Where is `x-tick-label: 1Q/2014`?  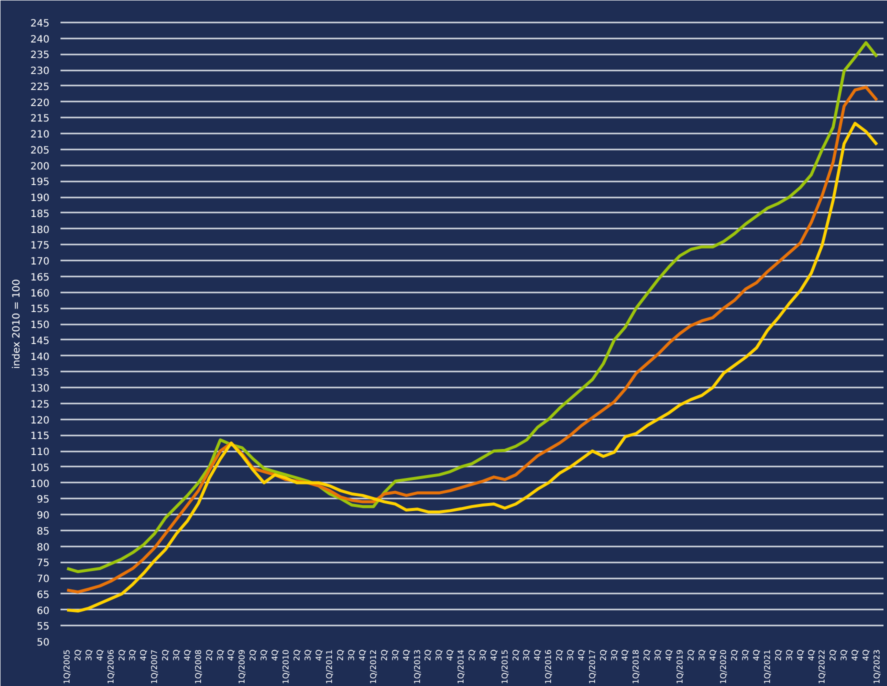
x-tick-label: 1Q/2014 is located at coordinates (461, 666).